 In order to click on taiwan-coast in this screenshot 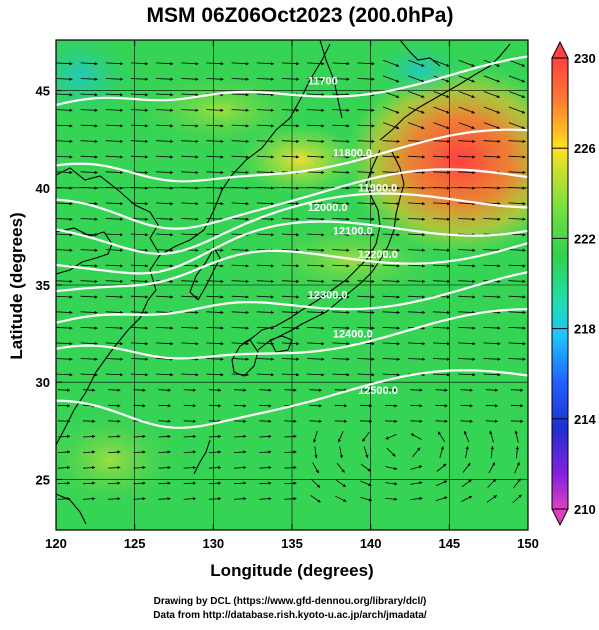, I will do `click(71, 509)`.